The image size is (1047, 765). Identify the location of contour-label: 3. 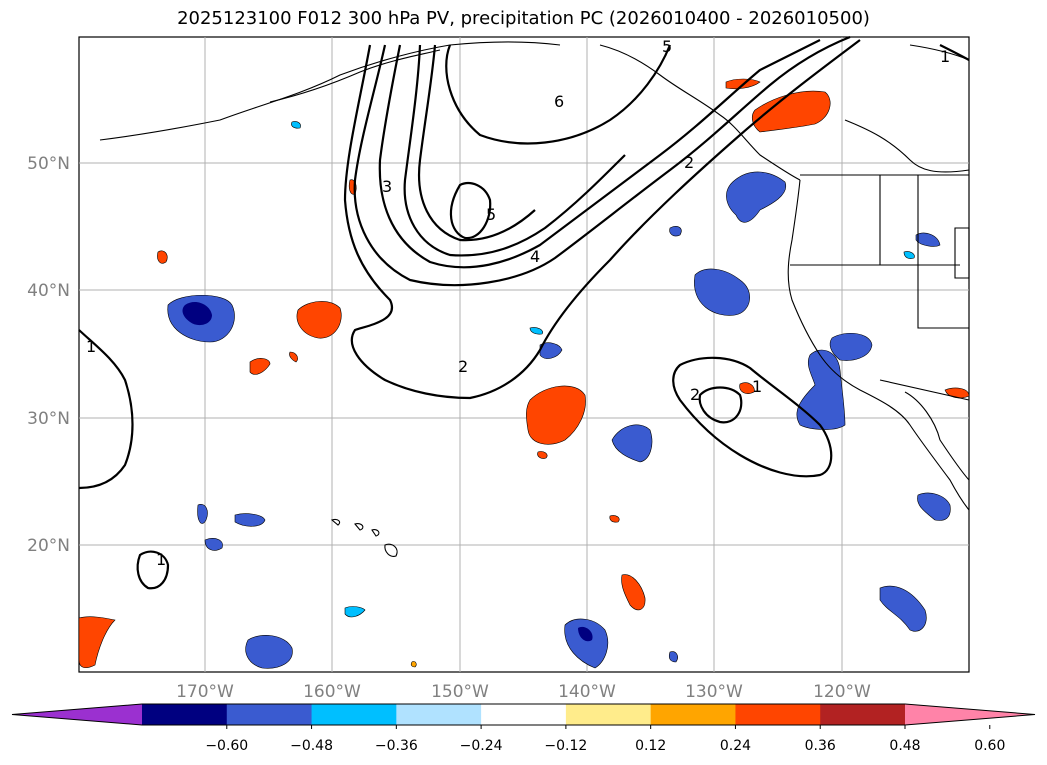
(387, 186).